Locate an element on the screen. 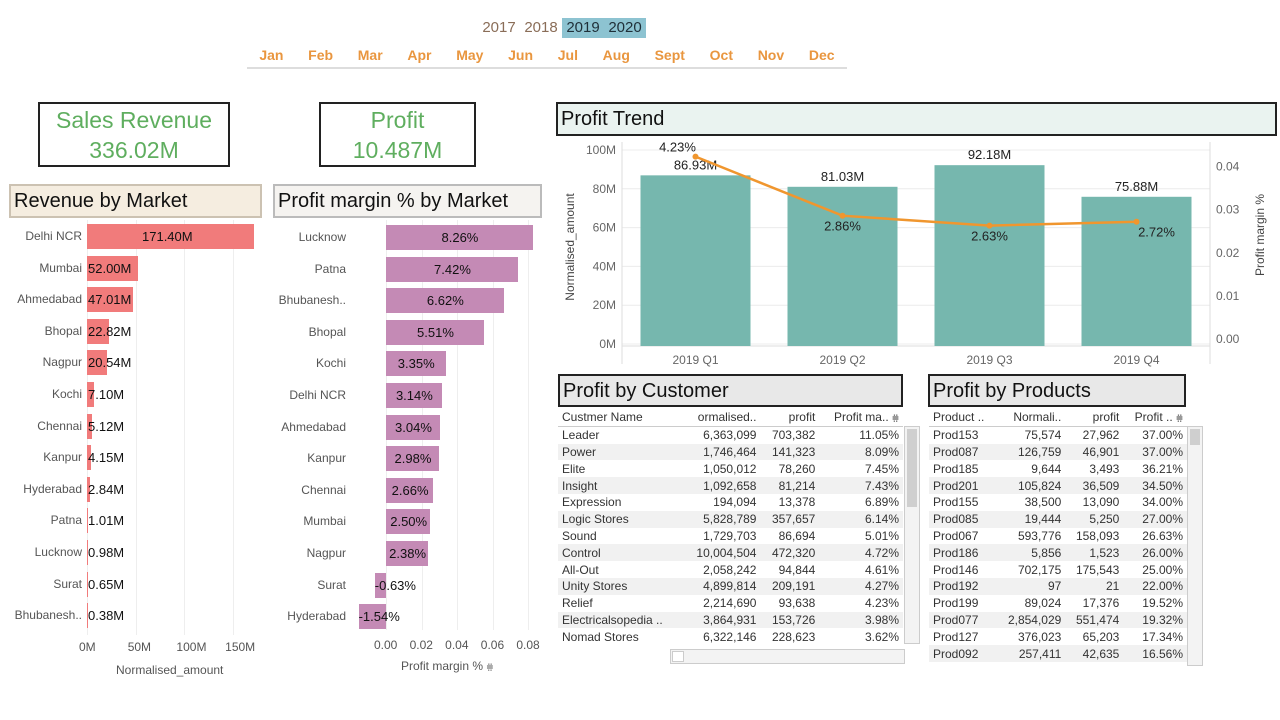  year-filter-2019: 2019 is located at coordinates (583, 28).